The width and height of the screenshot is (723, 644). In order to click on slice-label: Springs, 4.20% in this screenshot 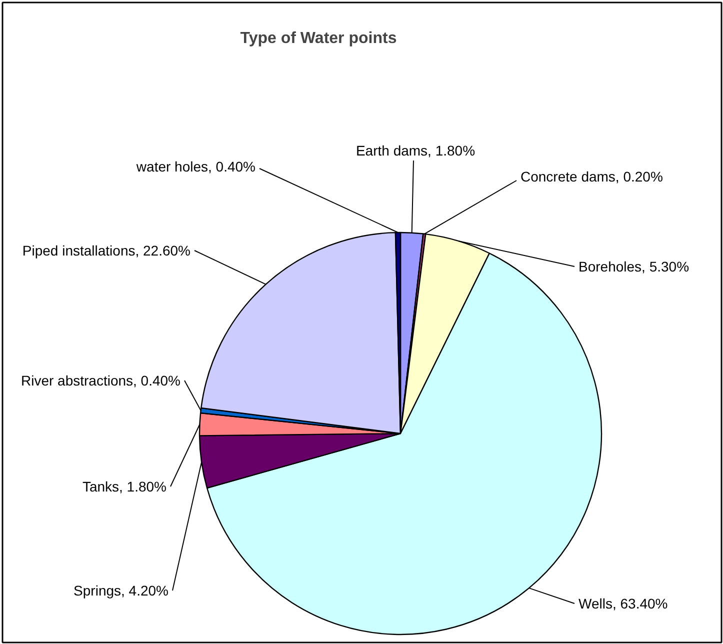, I will do `click(121, 590)`.